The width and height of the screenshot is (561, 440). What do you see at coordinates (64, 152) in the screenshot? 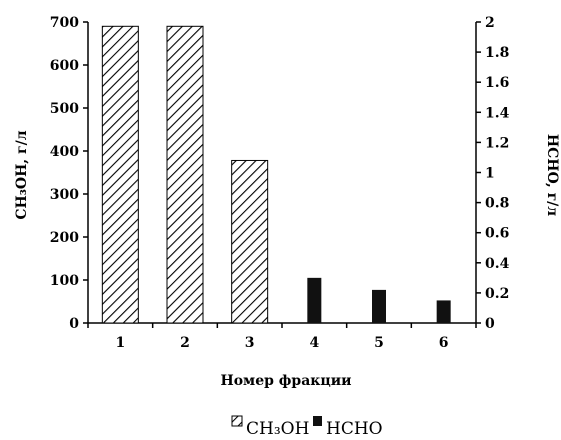
I see `left-tick-label: 400` at bounding box center [64, 152].